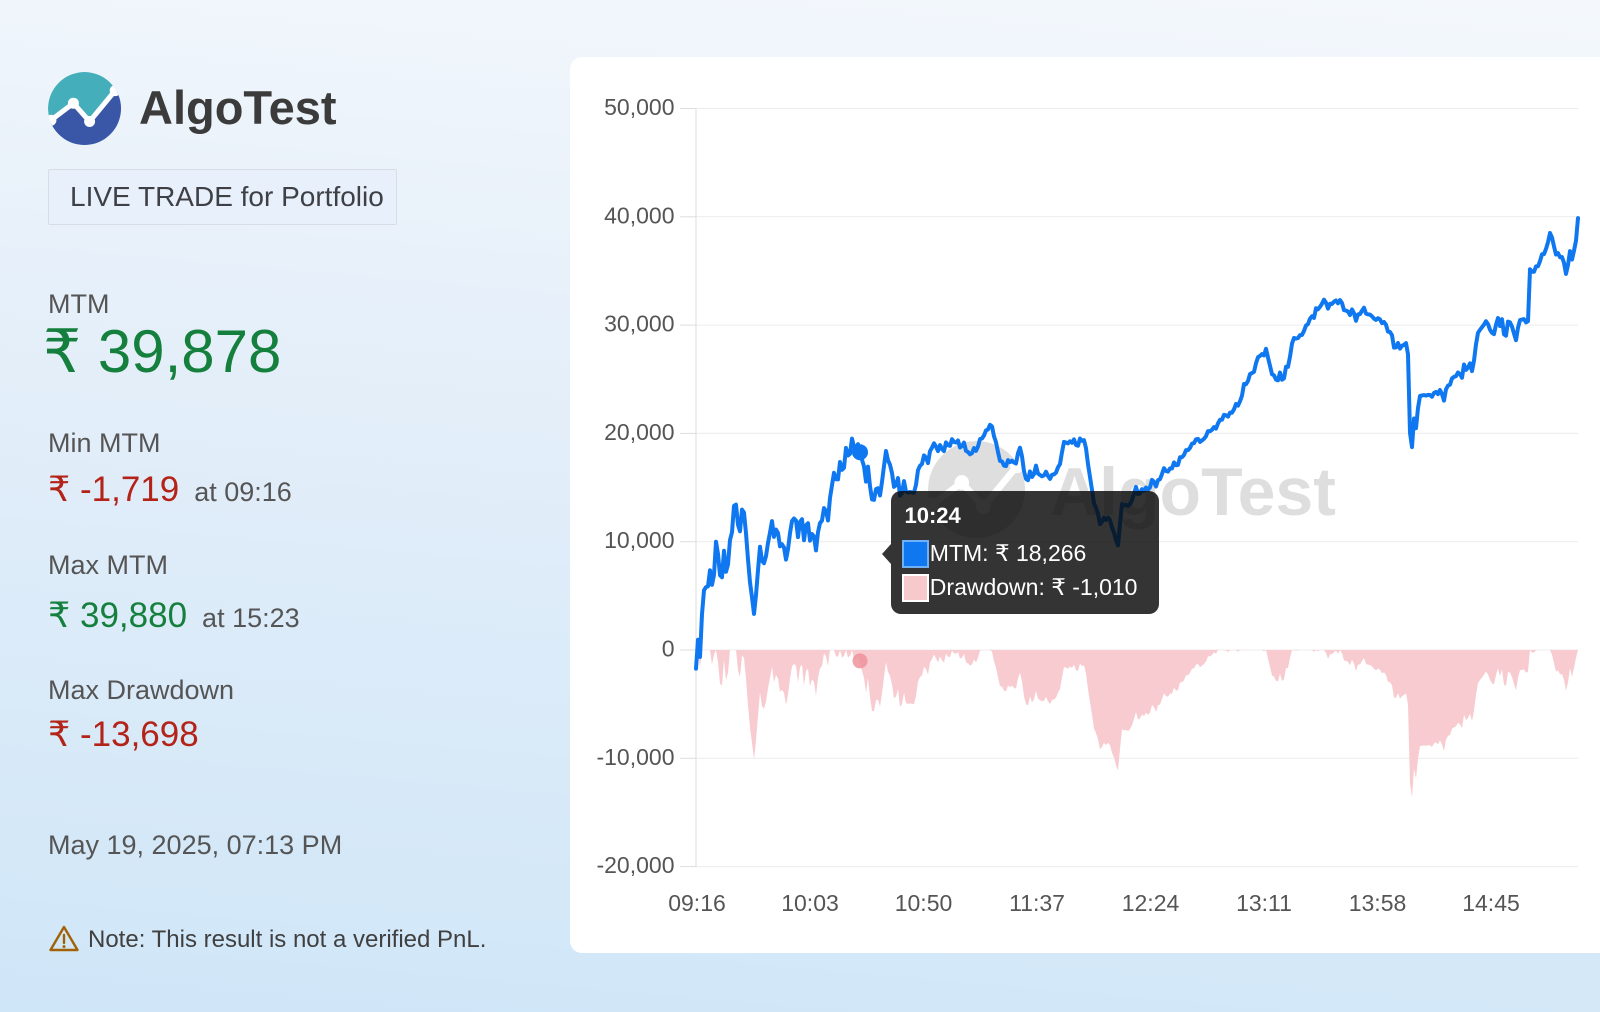  Describe the element at coordinates (639, 107) in the screenshot. I see `svg-text: 50,000` at that location.